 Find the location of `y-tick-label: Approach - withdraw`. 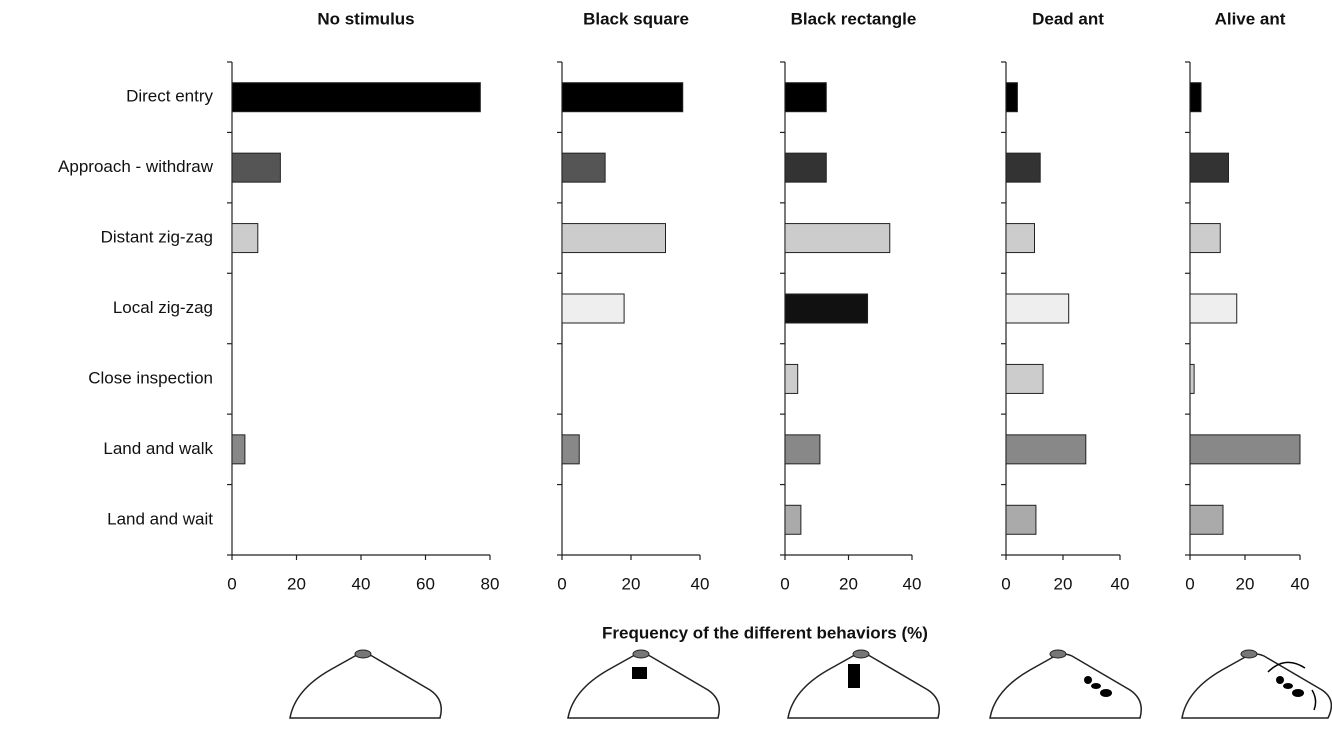

y-tick-label: Approach - withdraw is located at coordinates (136, 166).